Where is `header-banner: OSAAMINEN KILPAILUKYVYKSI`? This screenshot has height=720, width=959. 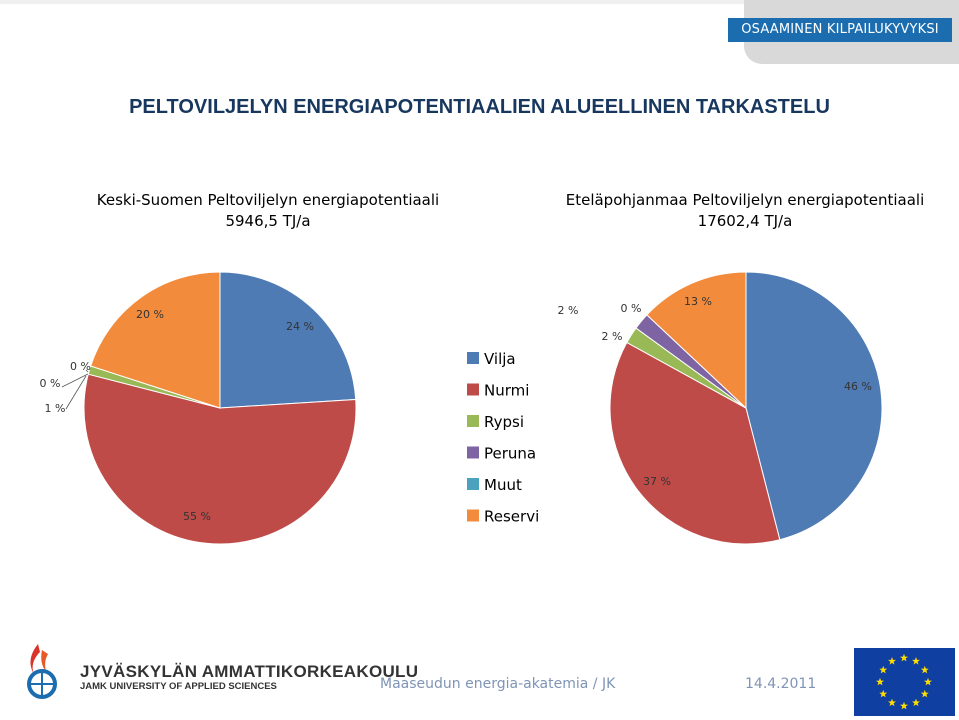 header-banner: OSAAMINEN KILPAILUKYVYKSI is located at coordinates (843, 32).